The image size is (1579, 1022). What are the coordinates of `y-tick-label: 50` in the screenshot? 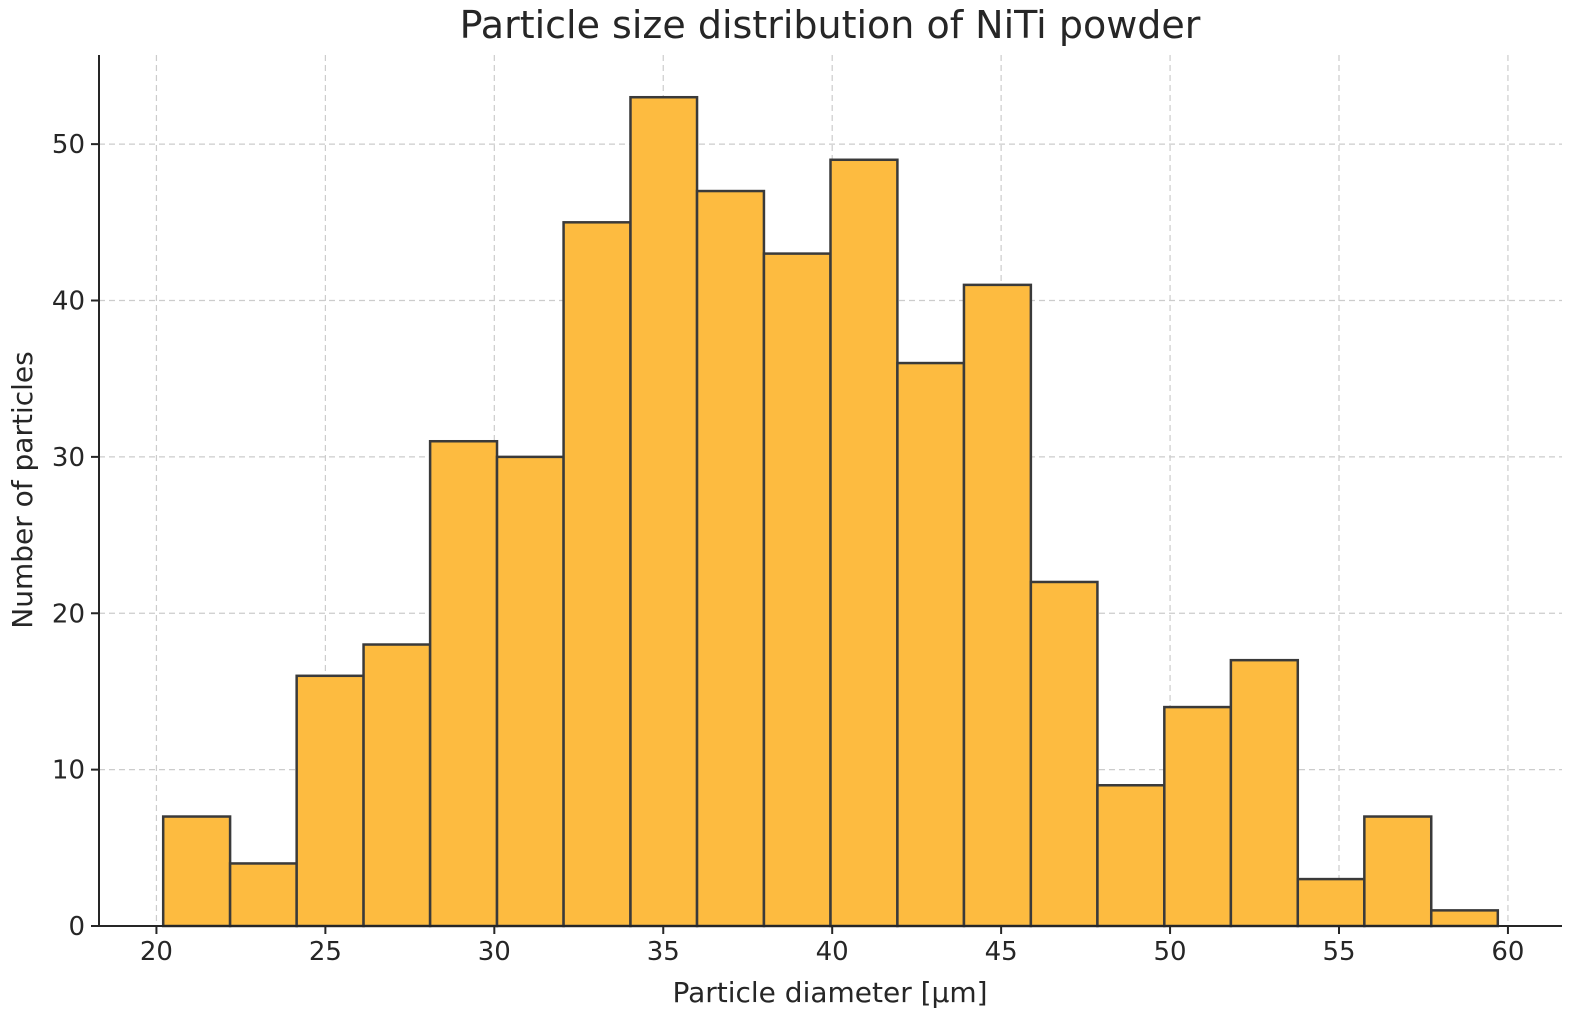 It's located at (68, 145).